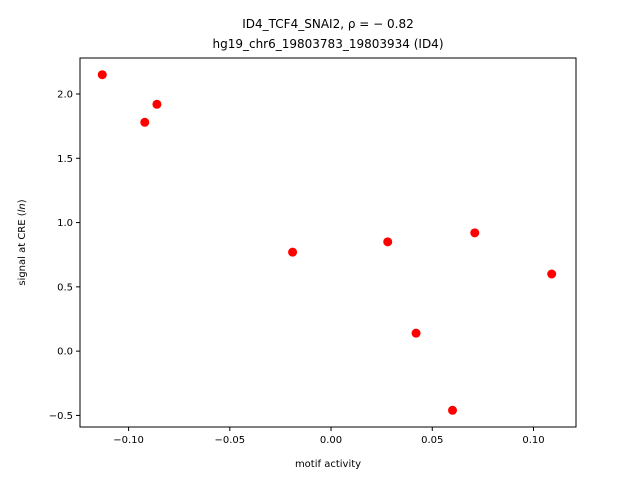 The image size is (640, 480). What do you see at coordinates (65, 159) in the screenshot?
I see `y-tick-label: 1.5` at bounding box center [65, 159].